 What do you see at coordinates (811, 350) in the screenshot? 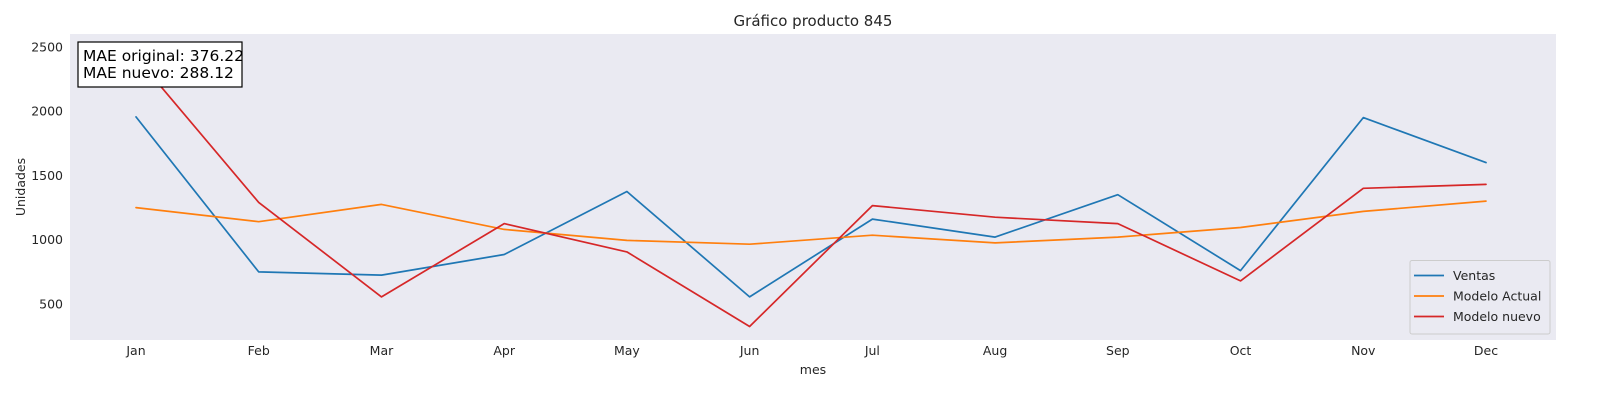
I see `x-axis: Jan Feb Mar Apr May Jun Jul Aug Sep Oct Nov Dec` at bounding box center [811, 350].